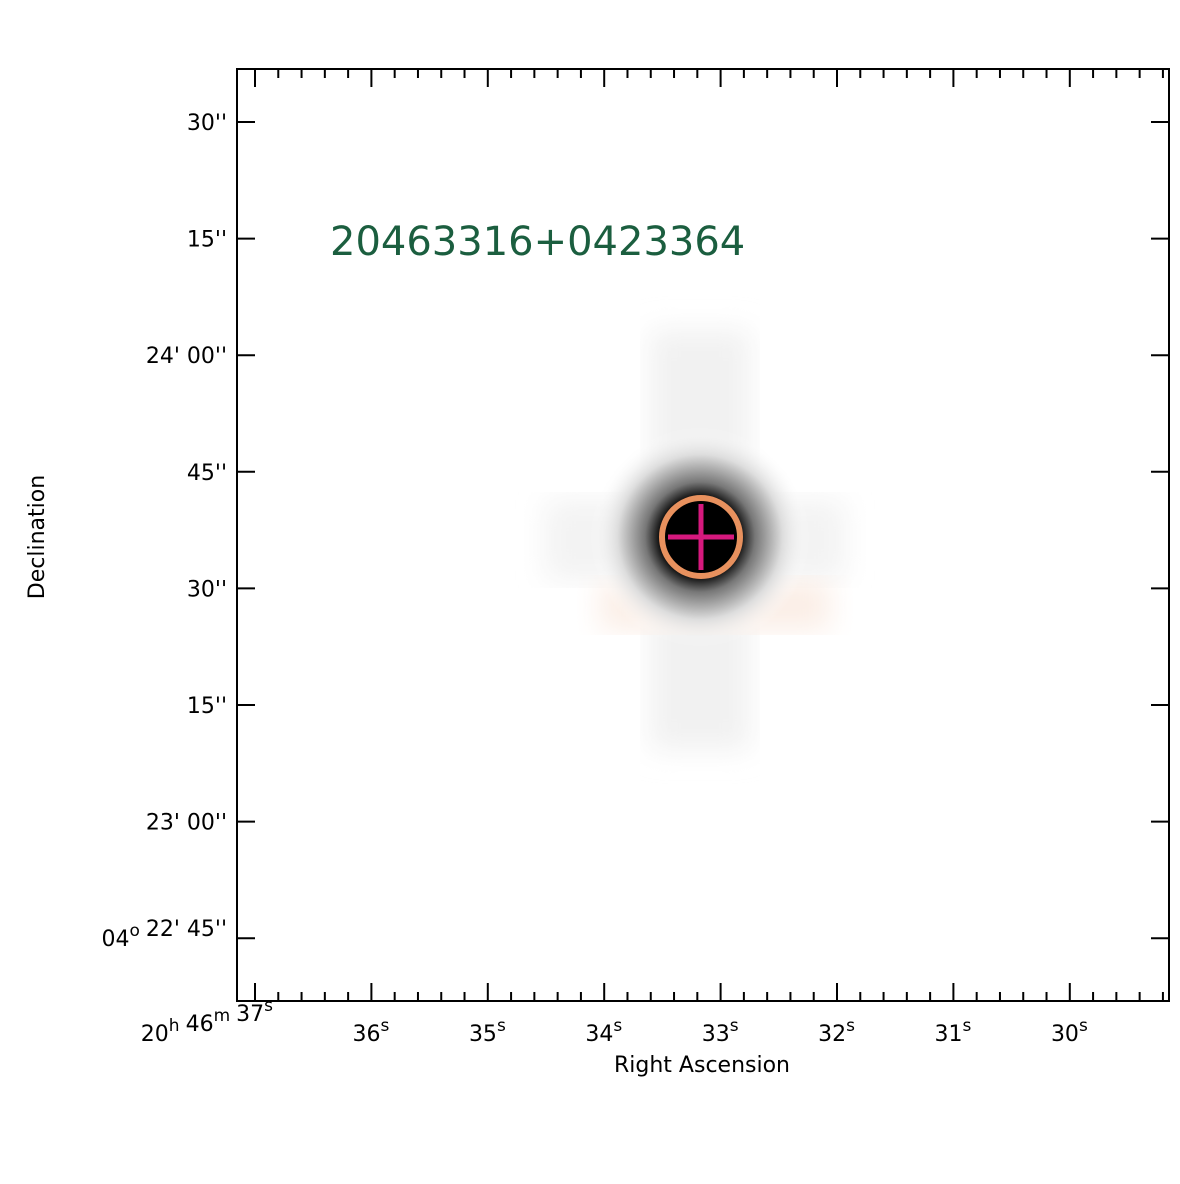 The width and height of the screenshot is (1180, 1184). I want to click on tick-text: 30, so click(1065, 1034).